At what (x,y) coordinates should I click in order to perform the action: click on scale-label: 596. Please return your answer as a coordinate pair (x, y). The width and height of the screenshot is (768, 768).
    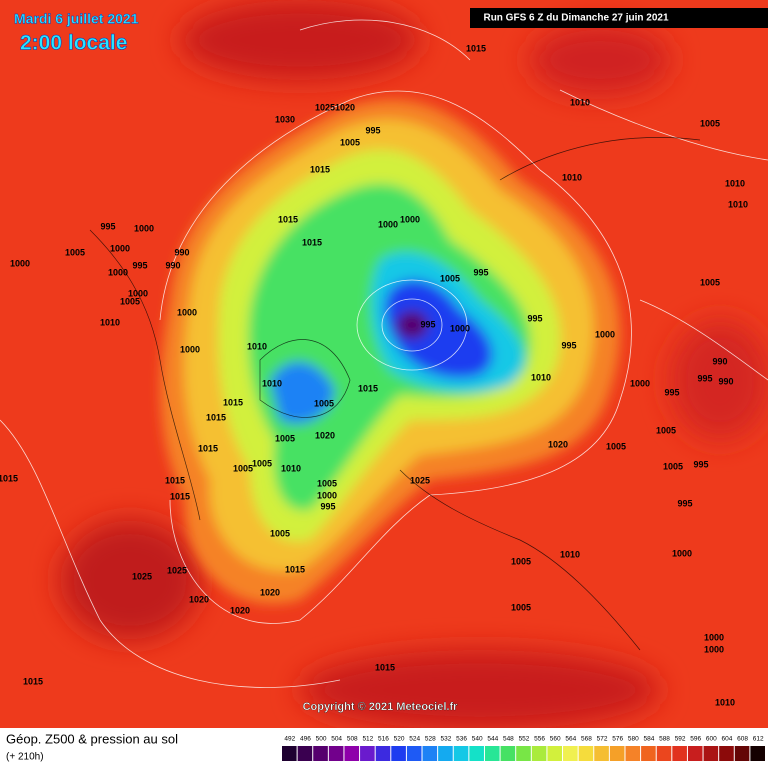
    Looking at the image, I should click on (695, 739).